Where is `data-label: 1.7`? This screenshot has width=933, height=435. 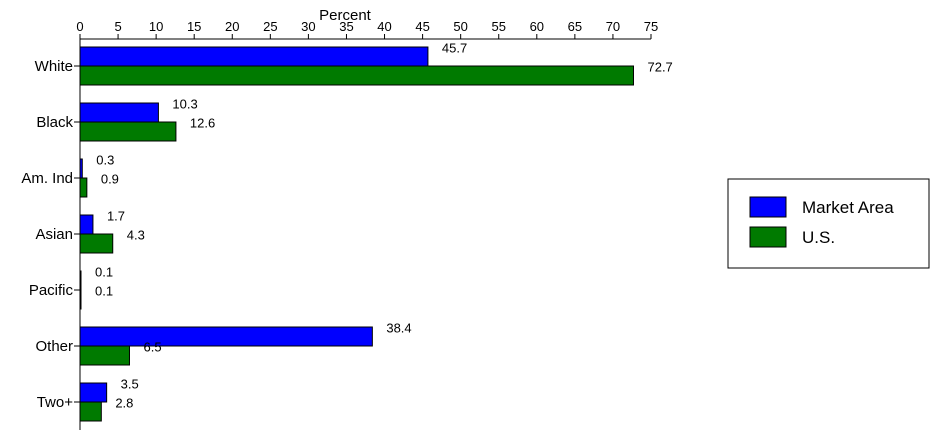
data-label: 1.7 is located at coordinates (116, 216).